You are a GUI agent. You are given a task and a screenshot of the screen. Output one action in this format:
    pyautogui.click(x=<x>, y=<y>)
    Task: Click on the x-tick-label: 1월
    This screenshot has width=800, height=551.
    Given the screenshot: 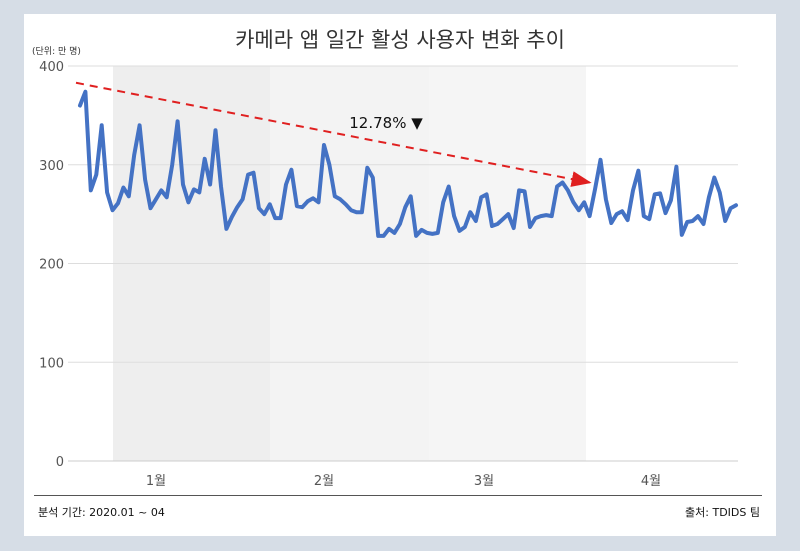 What is the action you would take?
    pyautogui.click(x=156, y=481)
    